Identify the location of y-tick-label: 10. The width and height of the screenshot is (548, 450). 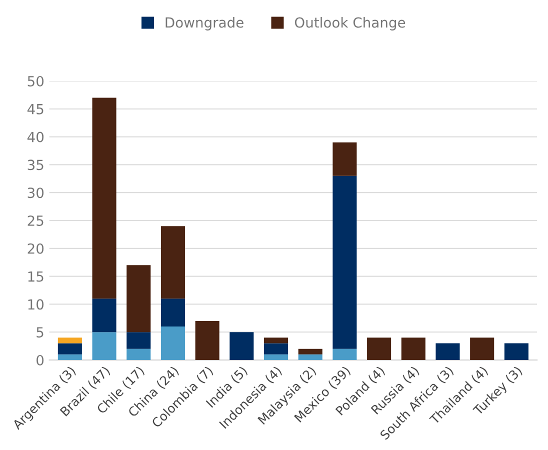
(36, 304).